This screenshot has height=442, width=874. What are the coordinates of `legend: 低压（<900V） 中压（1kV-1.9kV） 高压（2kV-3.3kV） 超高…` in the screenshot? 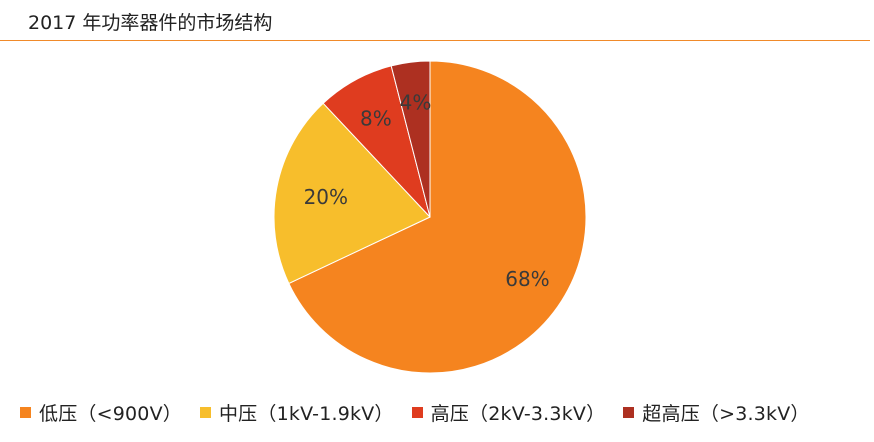 It's located at (446, 412).